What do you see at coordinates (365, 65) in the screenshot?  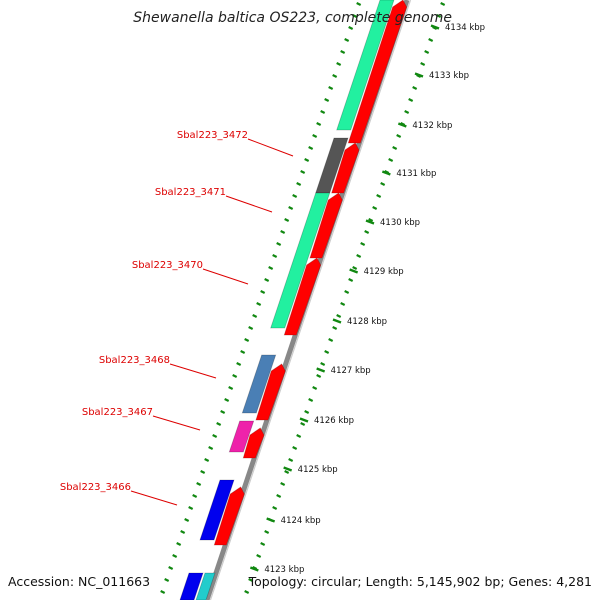 I see `gene-green-top` at bounding box center [365, 65].